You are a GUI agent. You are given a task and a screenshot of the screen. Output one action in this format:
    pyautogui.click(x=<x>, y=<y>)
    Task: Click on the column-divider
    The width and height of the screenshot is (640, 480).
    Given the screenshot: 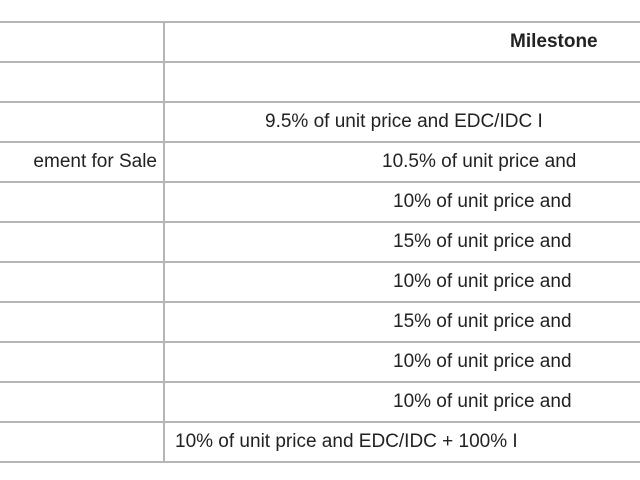 What is the action you would take?
    pyautogui.click(x=164, y=242)
    